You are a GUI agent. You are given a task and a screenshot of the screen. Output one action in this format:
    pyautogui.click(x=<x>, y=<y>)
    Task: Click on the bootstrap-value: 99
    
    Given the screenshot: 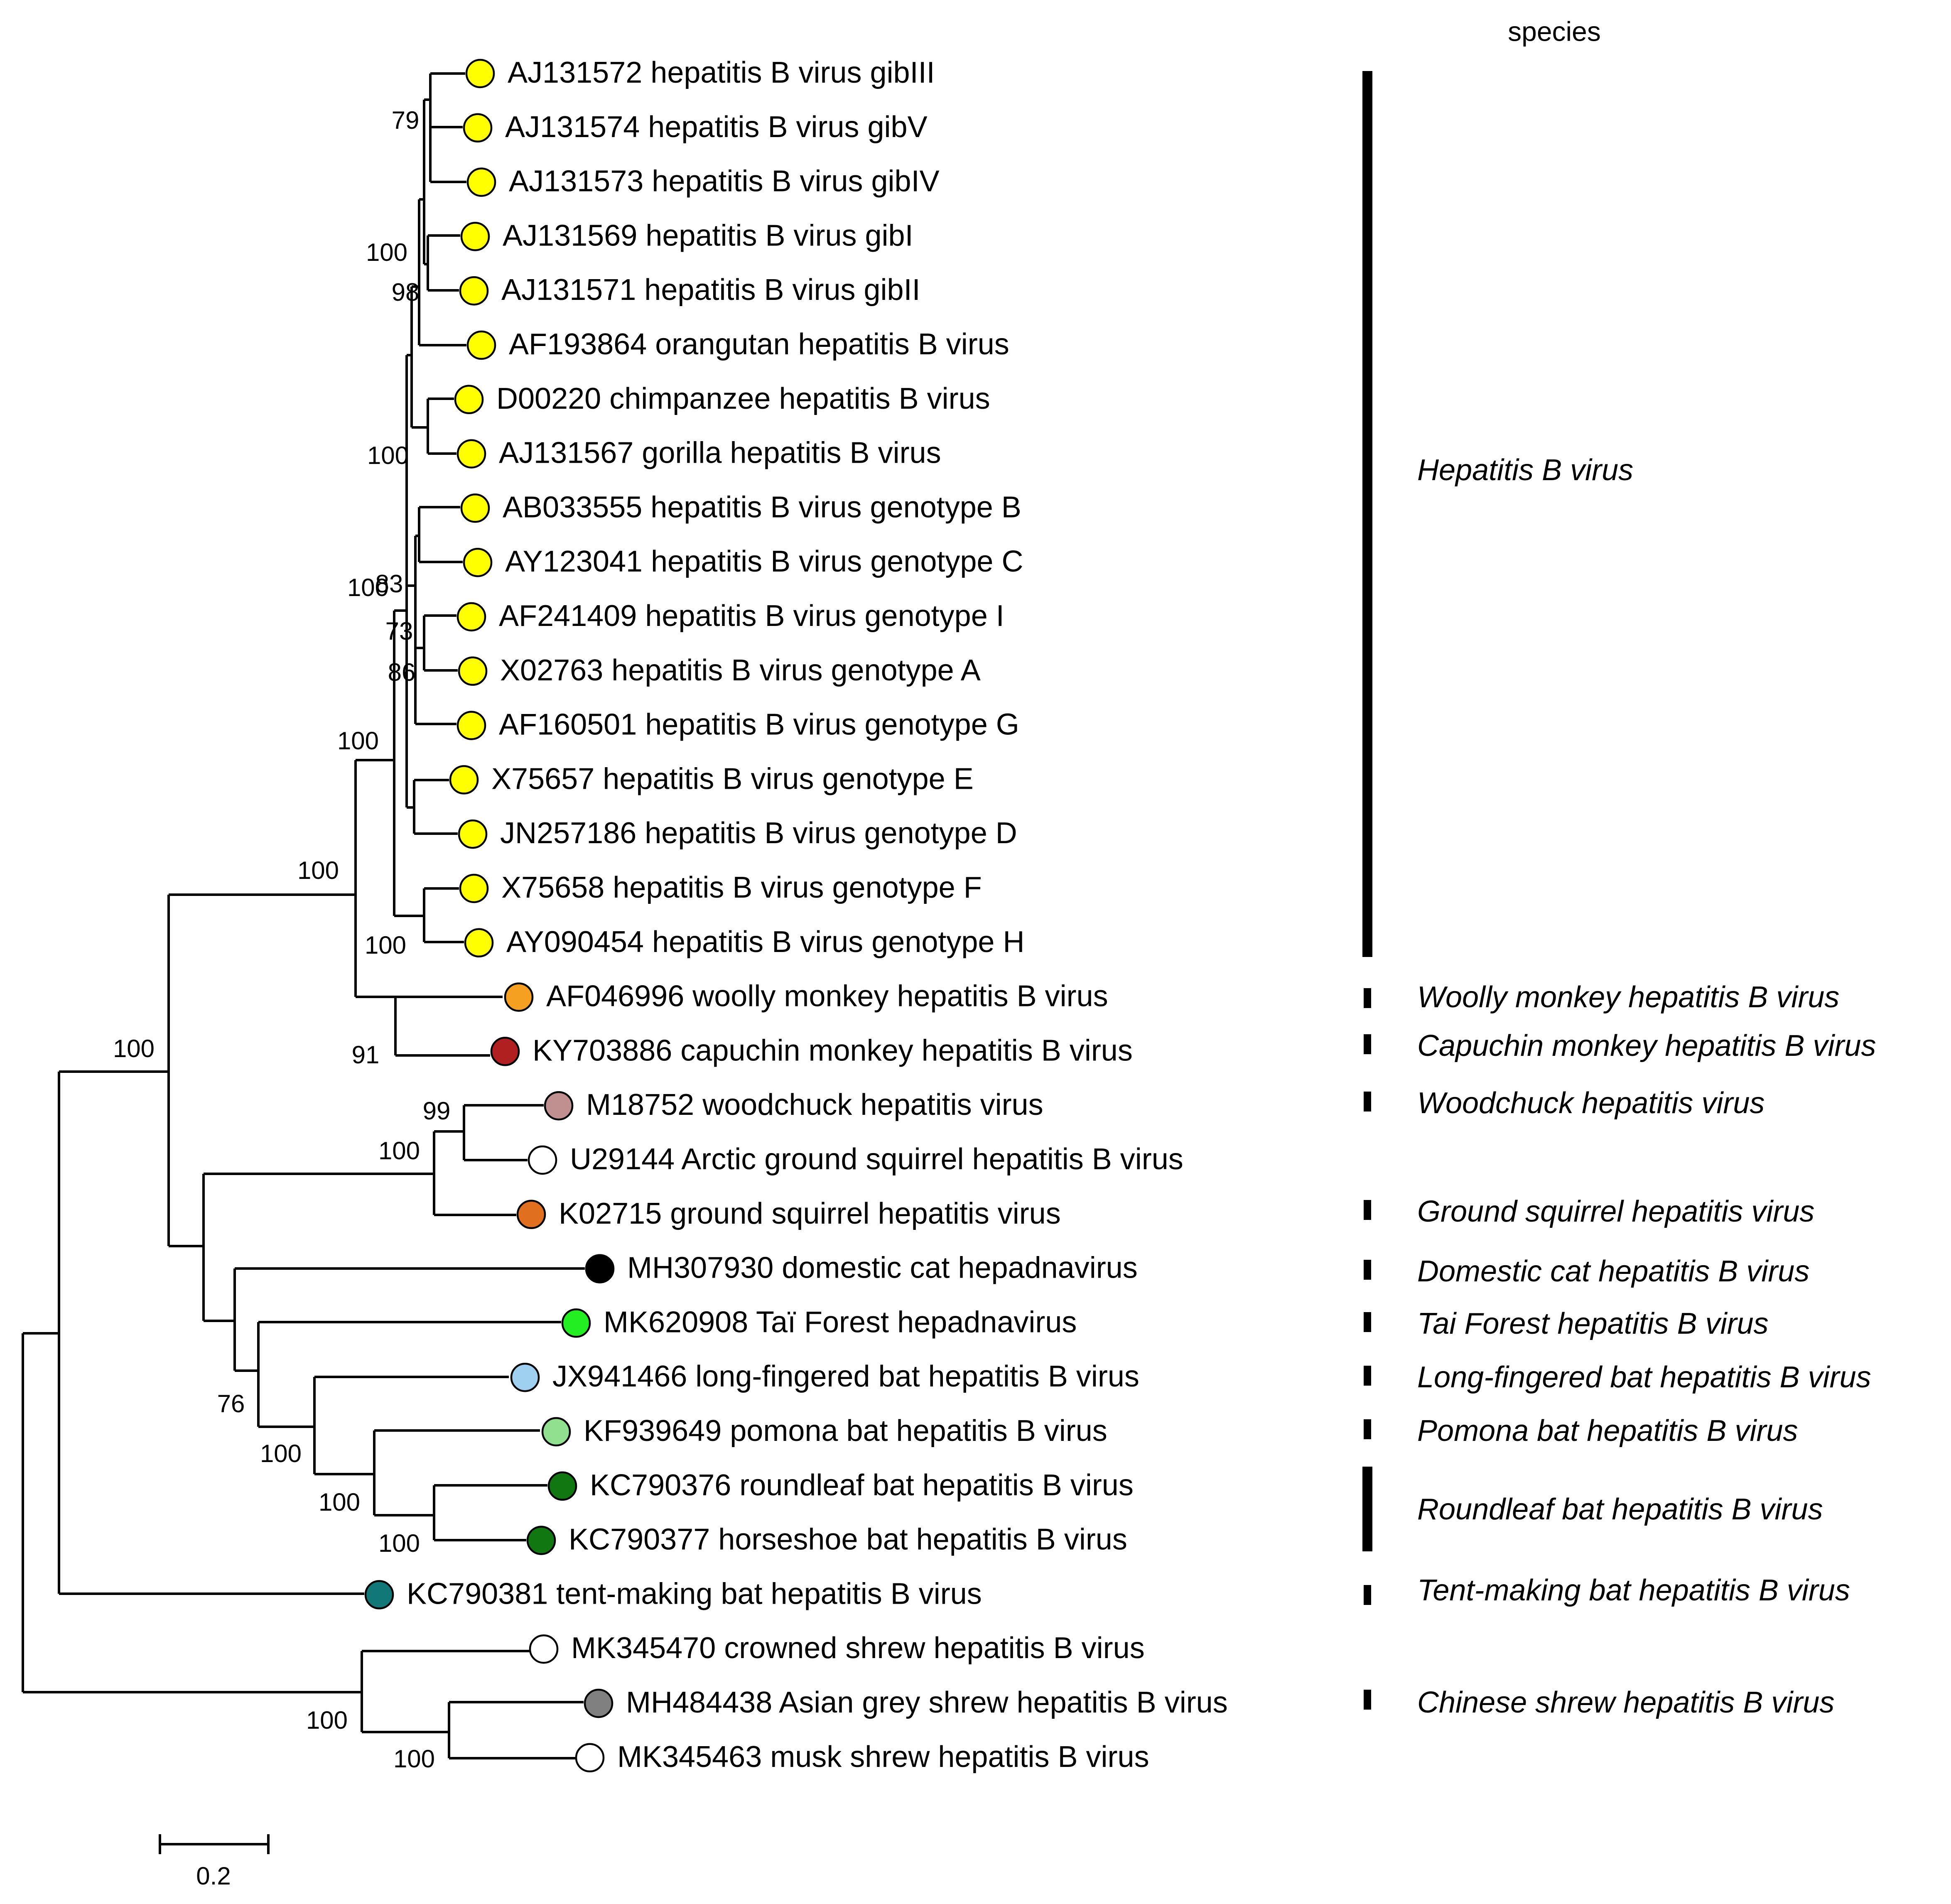 What is the action you would take?
    pyautogui.click(x=437, y=1111)
    